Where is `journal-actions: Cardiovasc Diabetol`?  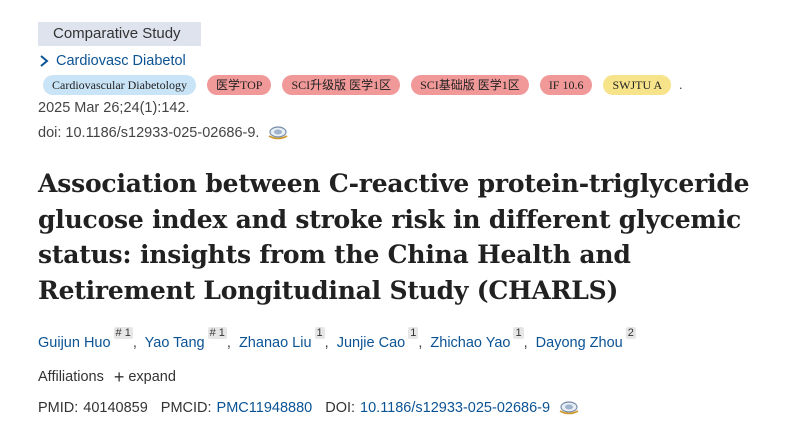 journal-actions: Cardiovasc Diabetol is located at coordinates (112, 61).